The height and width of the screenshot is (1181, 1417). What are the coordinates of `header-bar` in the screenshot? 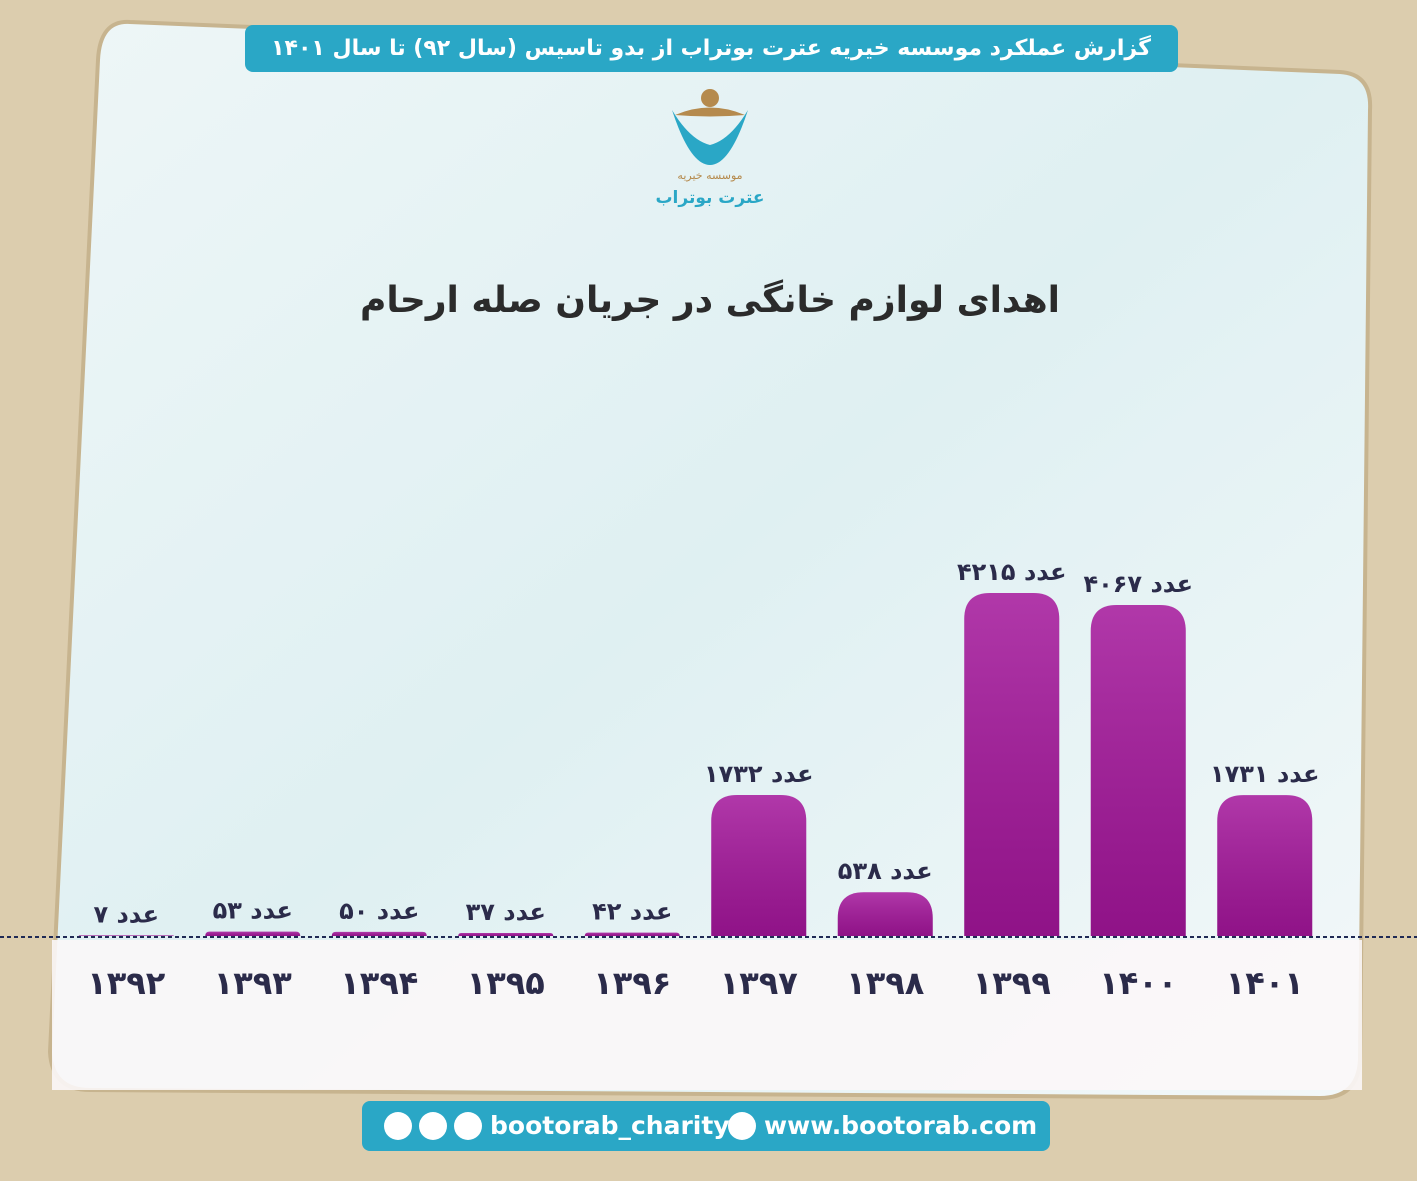 It's located at (711, 48).